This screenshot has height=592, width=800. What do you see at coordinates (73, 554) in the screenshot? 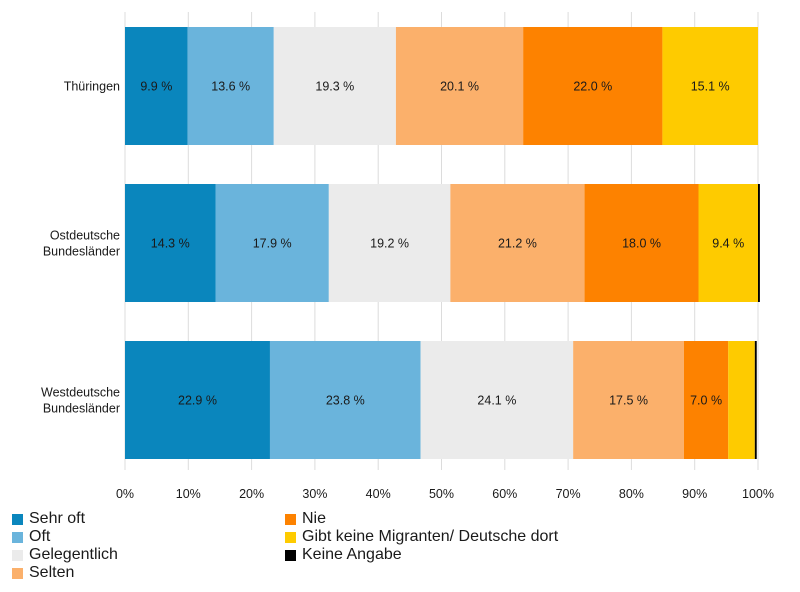
I see `legend-label: Gelegentlich` at bounding box center [73, 554].